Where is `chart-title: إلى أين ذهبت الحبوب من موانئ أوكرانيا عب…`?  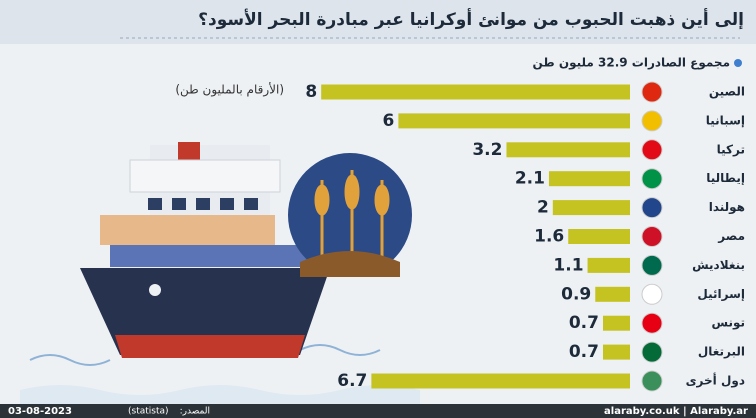 chart-title: إلى أين ذهبت الحبوب من موانئ أوكرانيا عب… is located at coordinates (471, 19).